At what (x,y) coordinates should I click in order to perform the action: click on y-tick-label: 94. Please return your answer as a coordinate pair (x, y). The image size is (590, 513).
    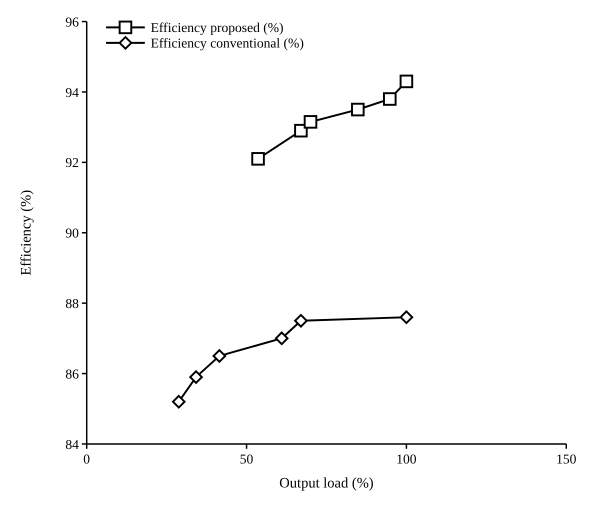
    Looking at the image, I should click on (72, 92).